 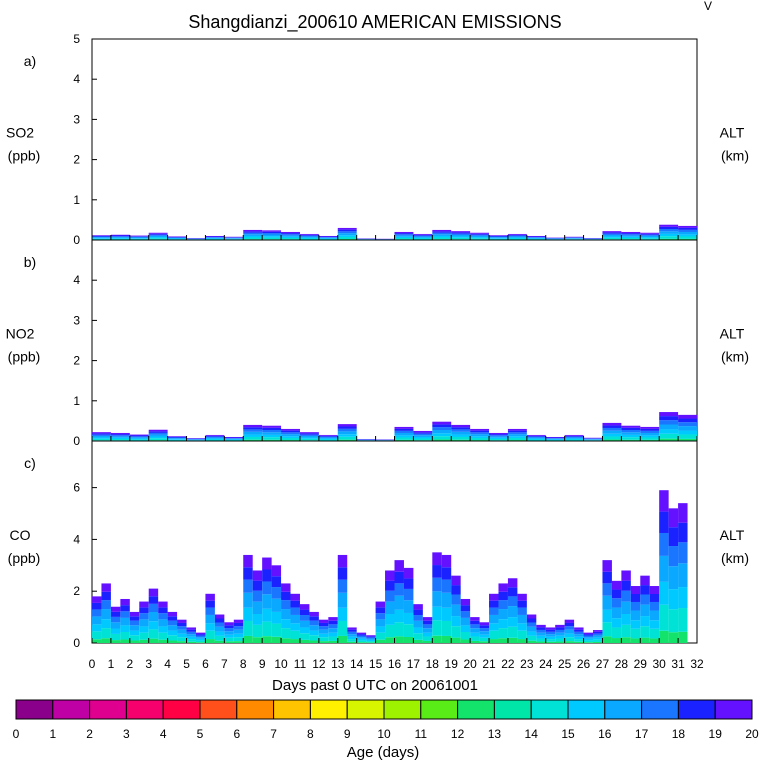 What do you see at coordinates (421, 734) in the screenshot?
I see `colorbar-label: 11` at bounding box center [421, 734].